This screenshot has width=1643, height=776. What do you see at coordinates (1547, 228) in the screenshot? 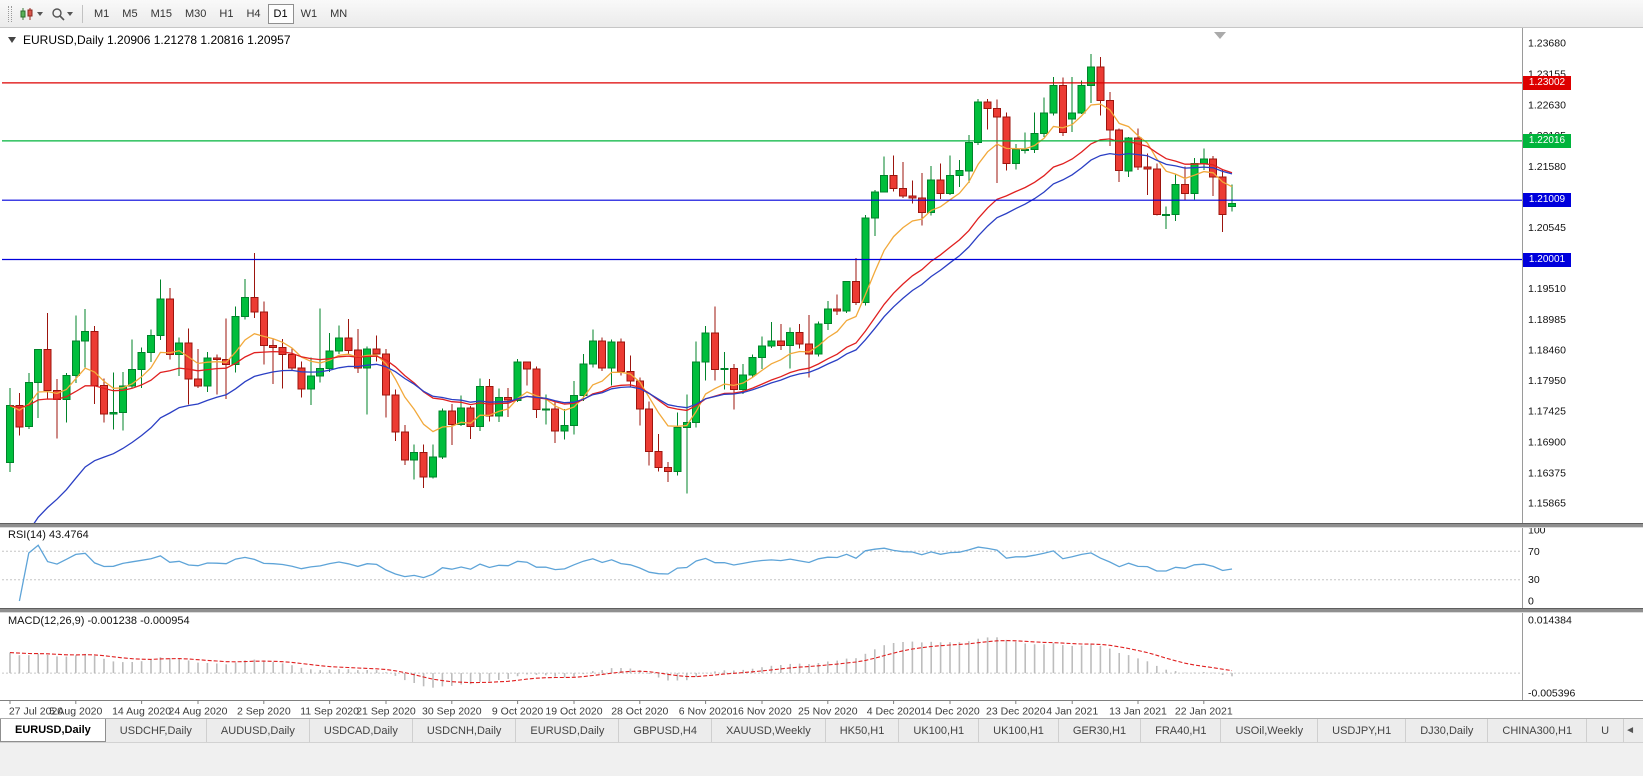
I see `axis-label: 1.20545` at bounding box center [1547, 228].